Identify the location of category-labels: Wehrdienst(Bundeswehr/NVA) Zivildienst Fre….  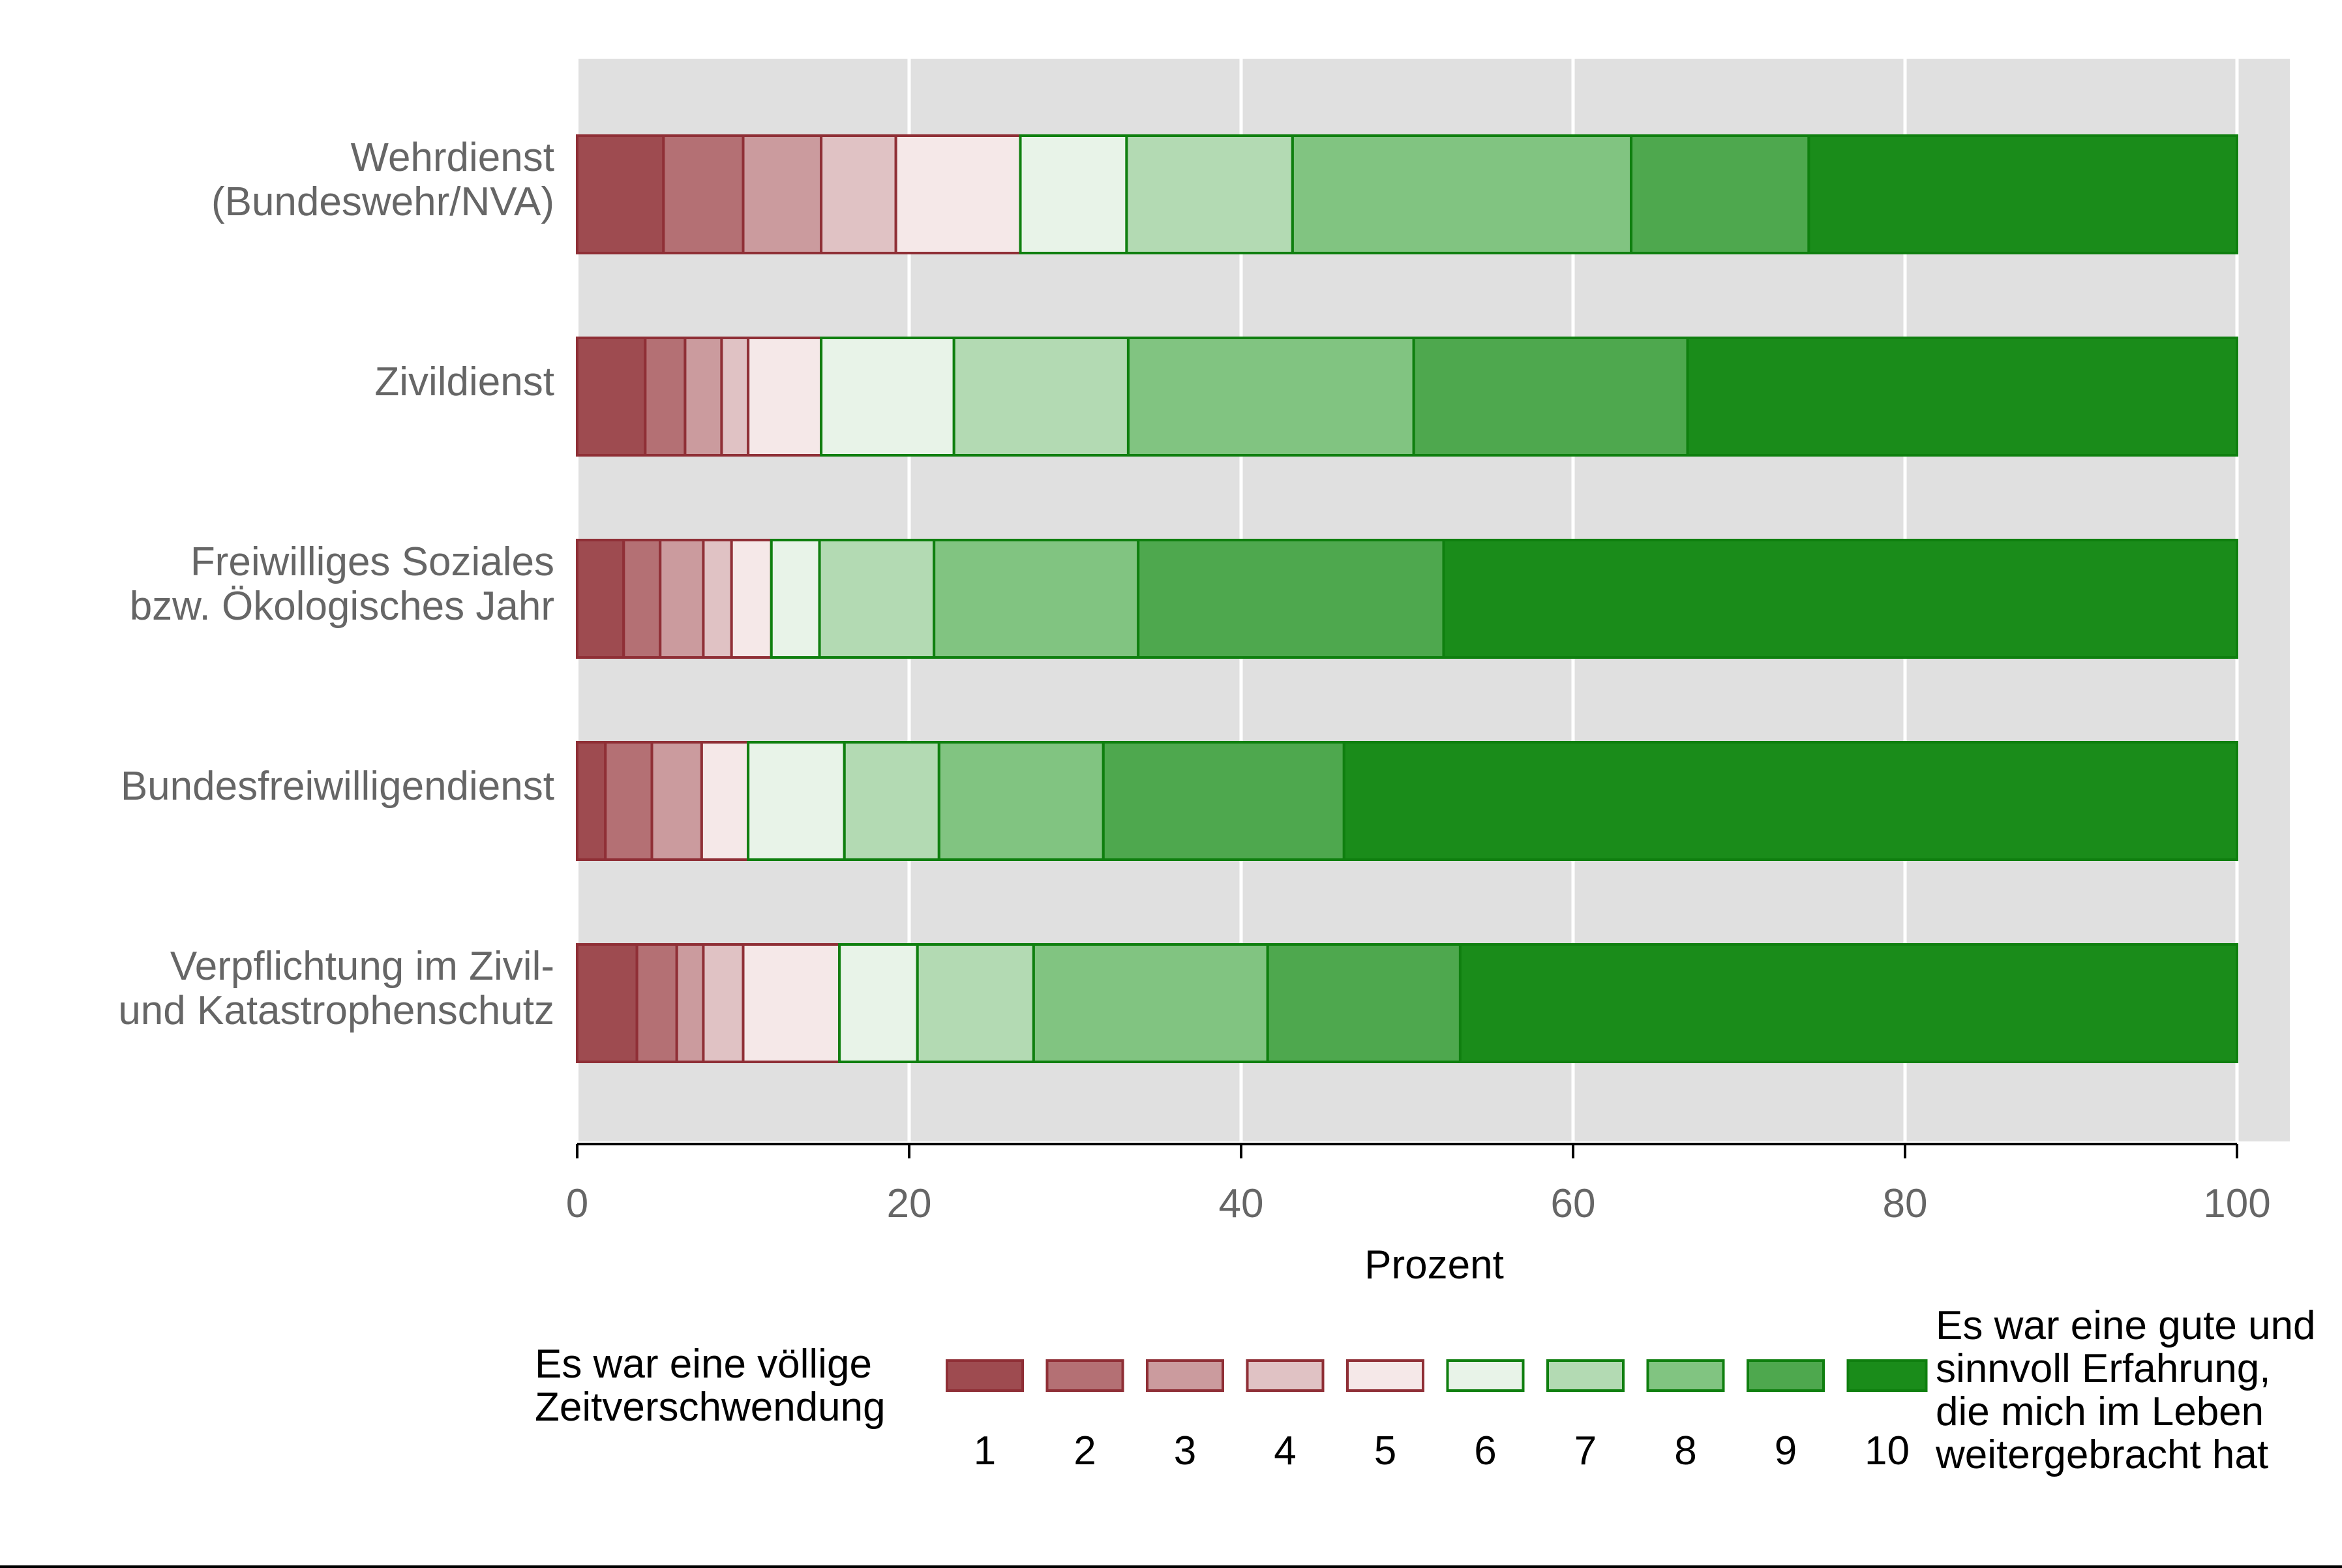
(336, 584).